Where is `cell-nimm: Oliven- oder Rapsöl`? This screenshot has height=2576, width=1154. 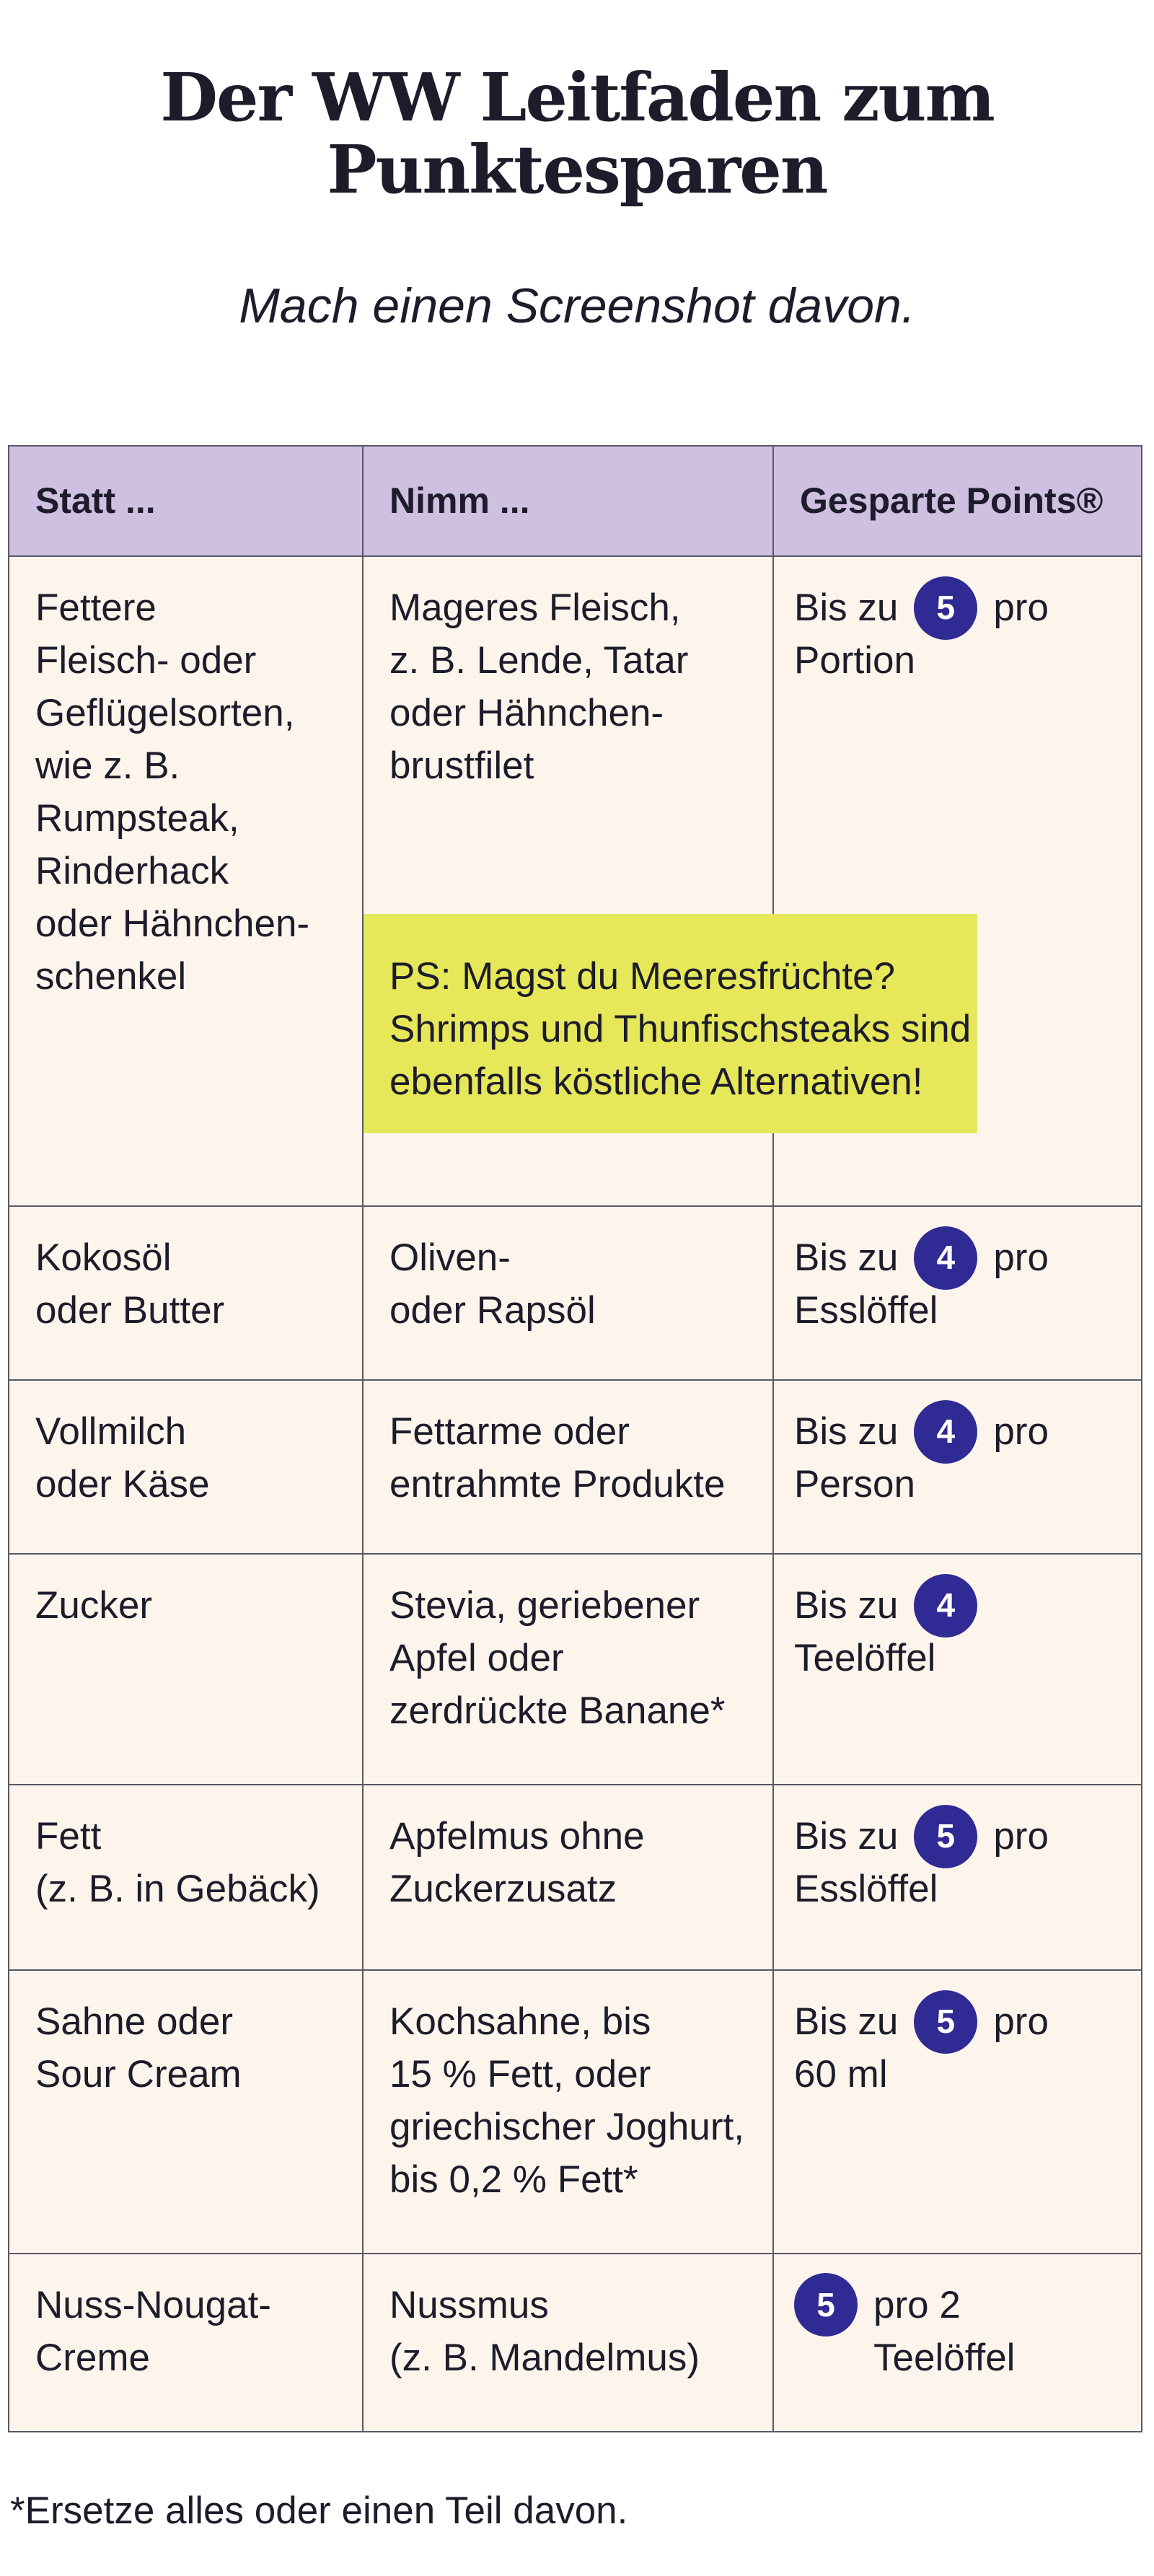
cell-nimm: Oliven- oder Rapsöl is located at coordinates (568, 1293).